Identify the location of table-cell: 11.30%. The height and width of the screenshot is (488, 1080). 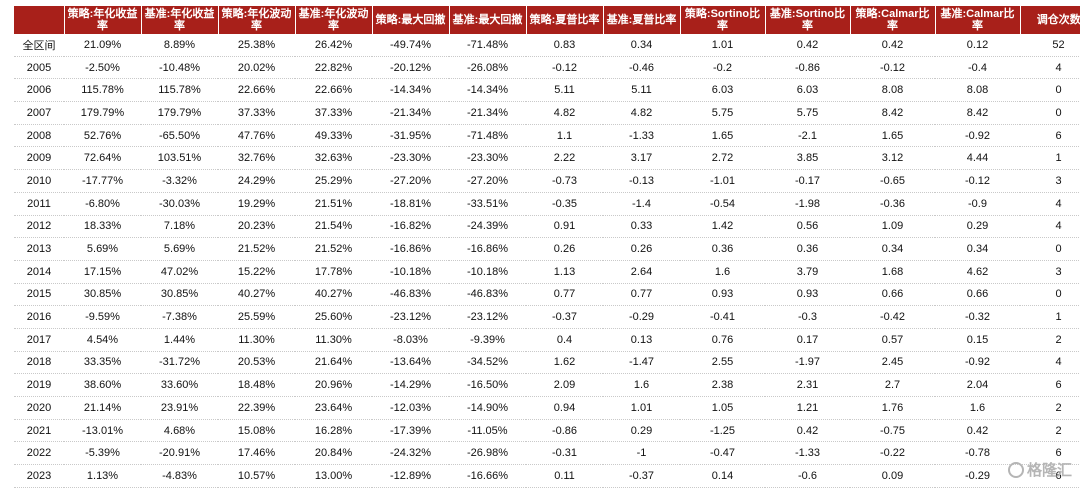
(256, 340).